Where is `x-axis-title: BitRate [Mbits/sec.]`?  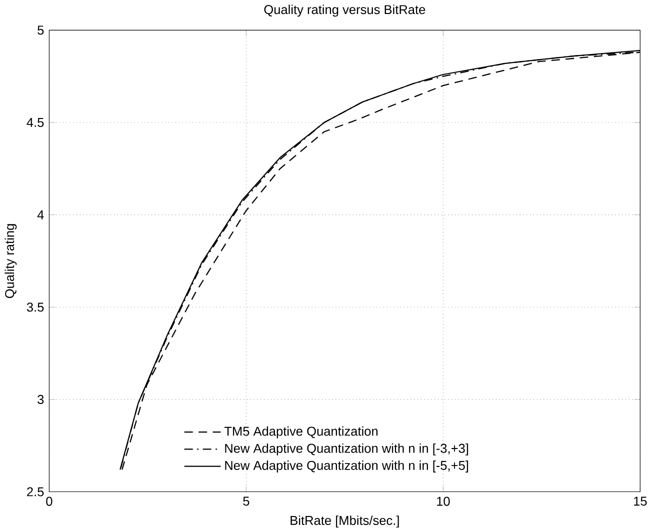 x-axis-title: BitRate [Mbits/sec.] is located at coordinates (344, 521).